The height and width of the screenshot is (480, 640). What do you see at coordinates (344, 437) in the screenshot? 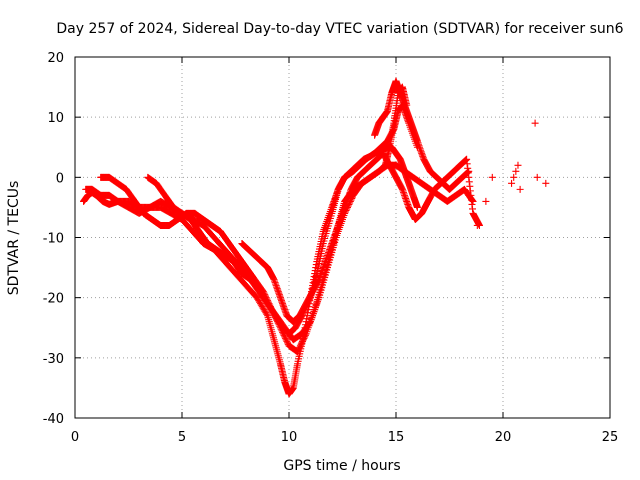
I see `x-tick-labels: 0 5 10 15 20 25` at bounding box center [344, 437].